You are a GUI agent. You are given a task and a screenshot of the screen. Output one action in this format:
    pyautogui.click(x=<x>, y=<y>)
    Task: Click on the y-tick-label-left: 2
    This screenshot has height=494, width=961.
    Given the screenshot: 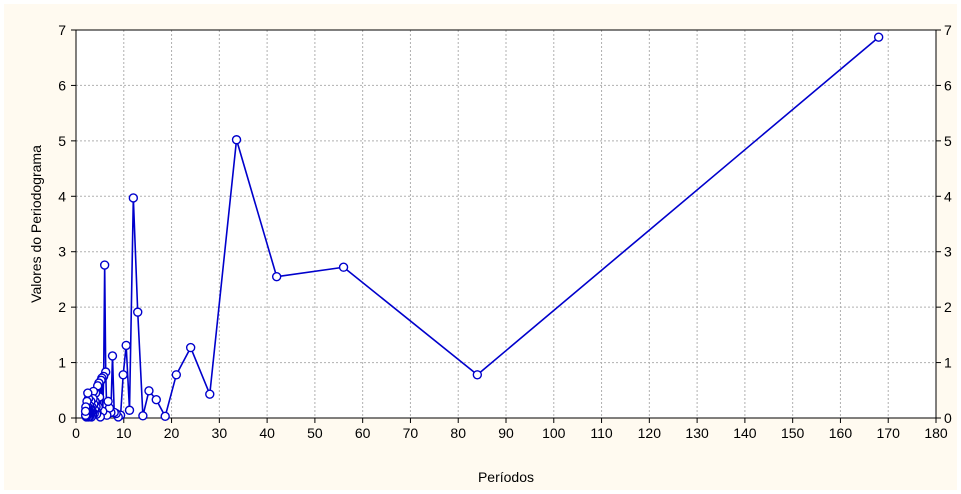 What is the action you would take?
    pyautogui.click(x=62, y=307)
    